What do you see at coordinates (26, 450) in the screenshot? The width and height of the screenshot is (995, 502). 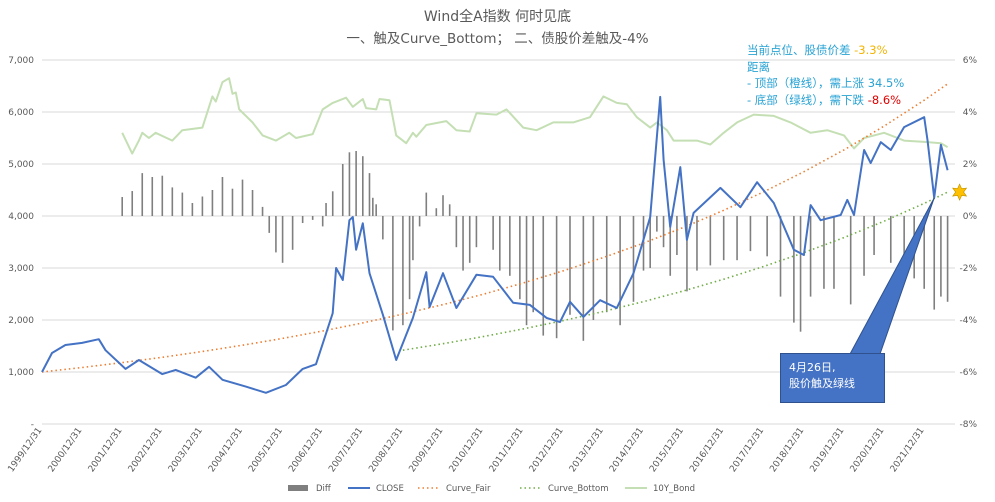 I see `x-axis-tick: 1999/12/31` at bounding box center [26, 450].